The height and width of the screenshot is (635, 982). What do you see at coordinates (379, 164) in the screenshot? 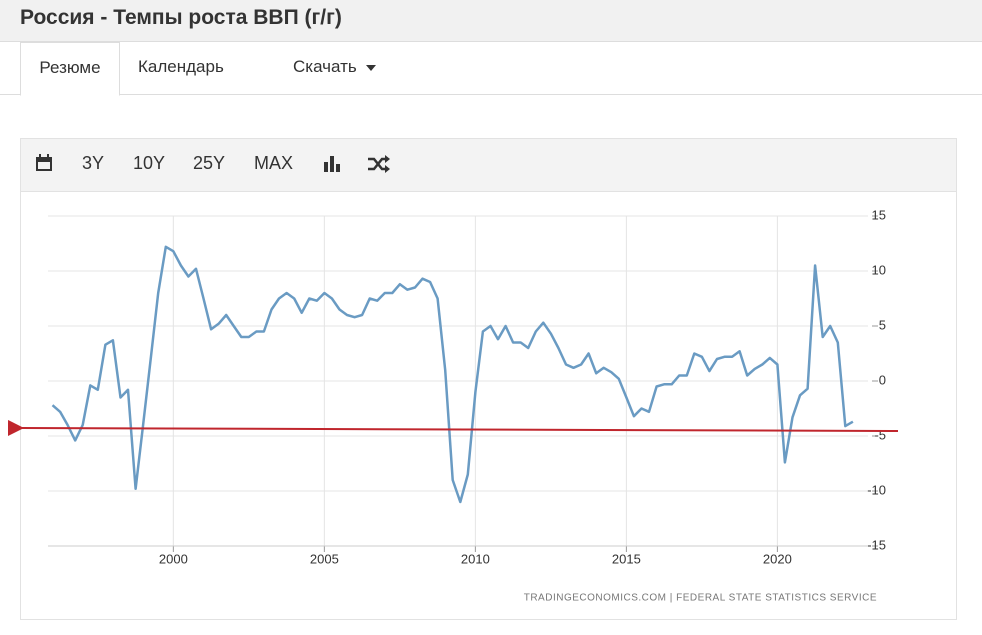
I see `shuffle-icon` at bounding box center [379, 164].